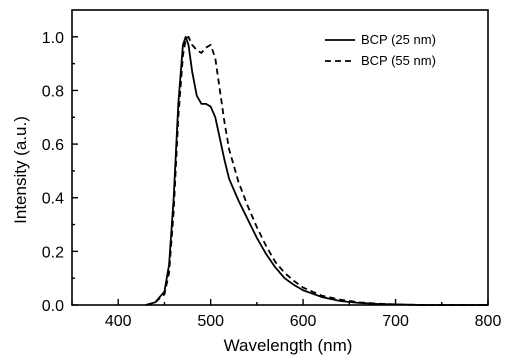 The image size is (505, 360). What do you see at coordinates (380, 50) in the screenshot?
I see `legend: BCP (25 nm) BCP (55 nm)` at bounding box center [380, 50].